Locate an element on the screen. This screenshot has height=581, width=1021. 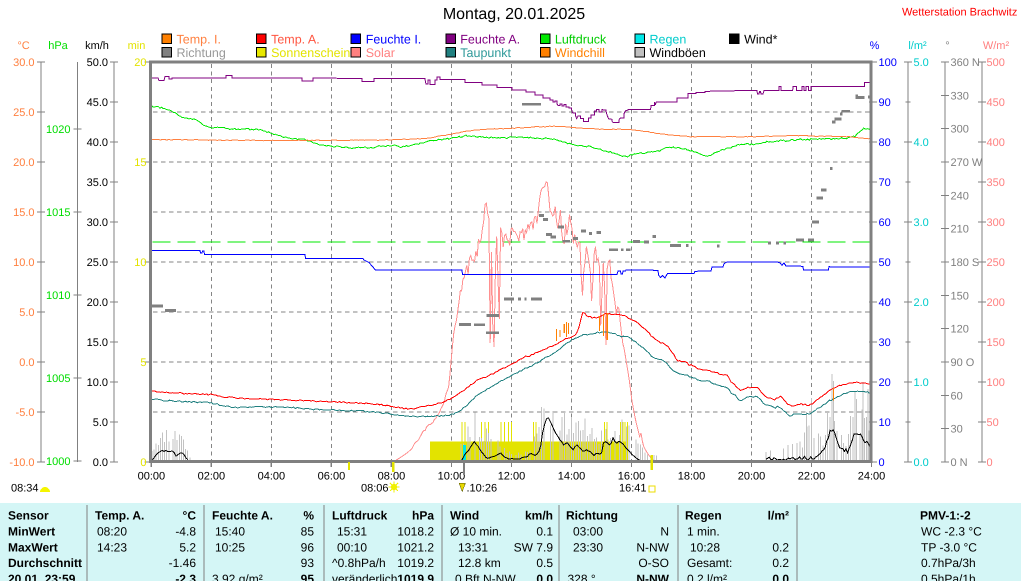
svg-text: 450 is located at coordinates (996, 103).